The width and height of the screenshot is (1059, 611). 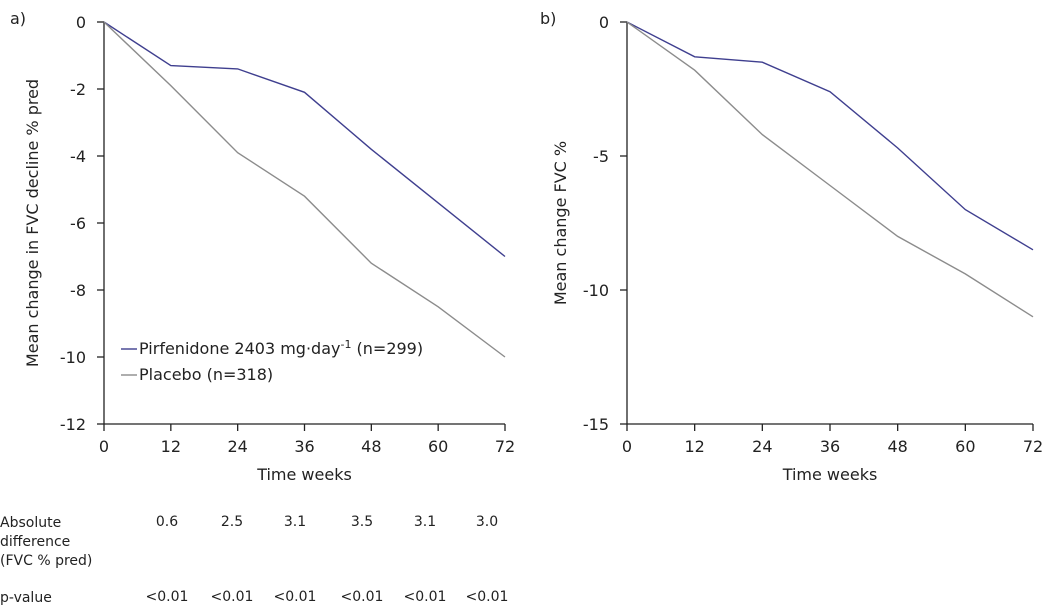 What do you see at coordinates (73, 357) in the screenshot?
I see `chart-a-y-tick-label: -10` at bounding box center [73, 357].